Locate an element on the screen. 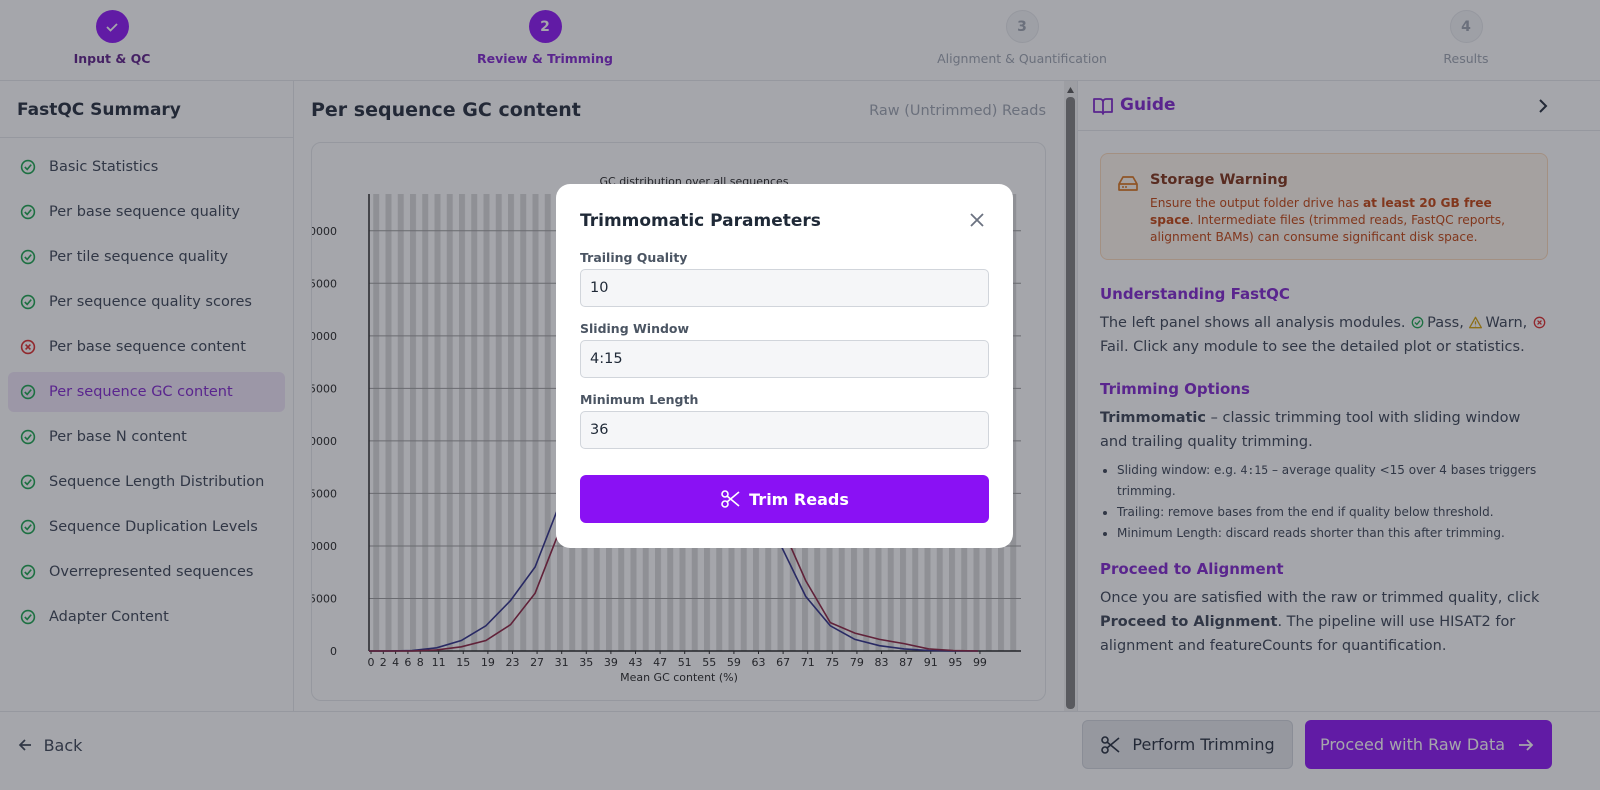 This screenshot has height=790, width=1600. book-icon is located at coordinates (1103, 106).